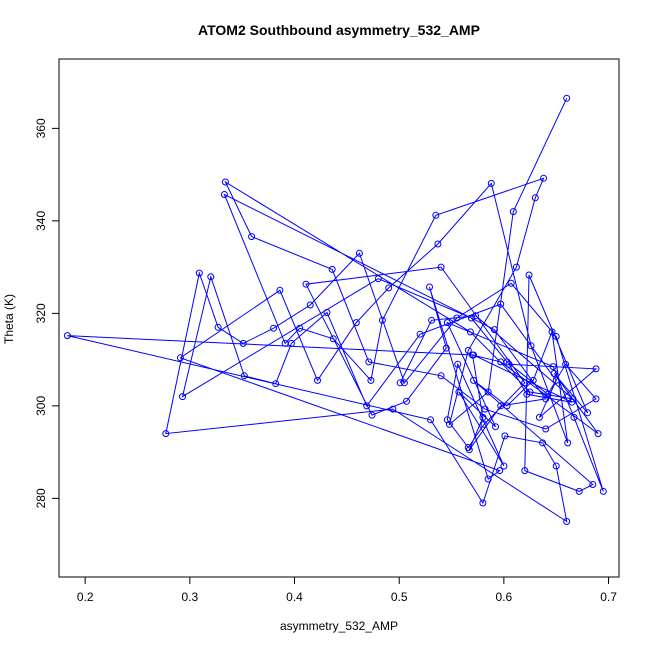  I want to click on y-tick-label: 340, so click(41, 221).